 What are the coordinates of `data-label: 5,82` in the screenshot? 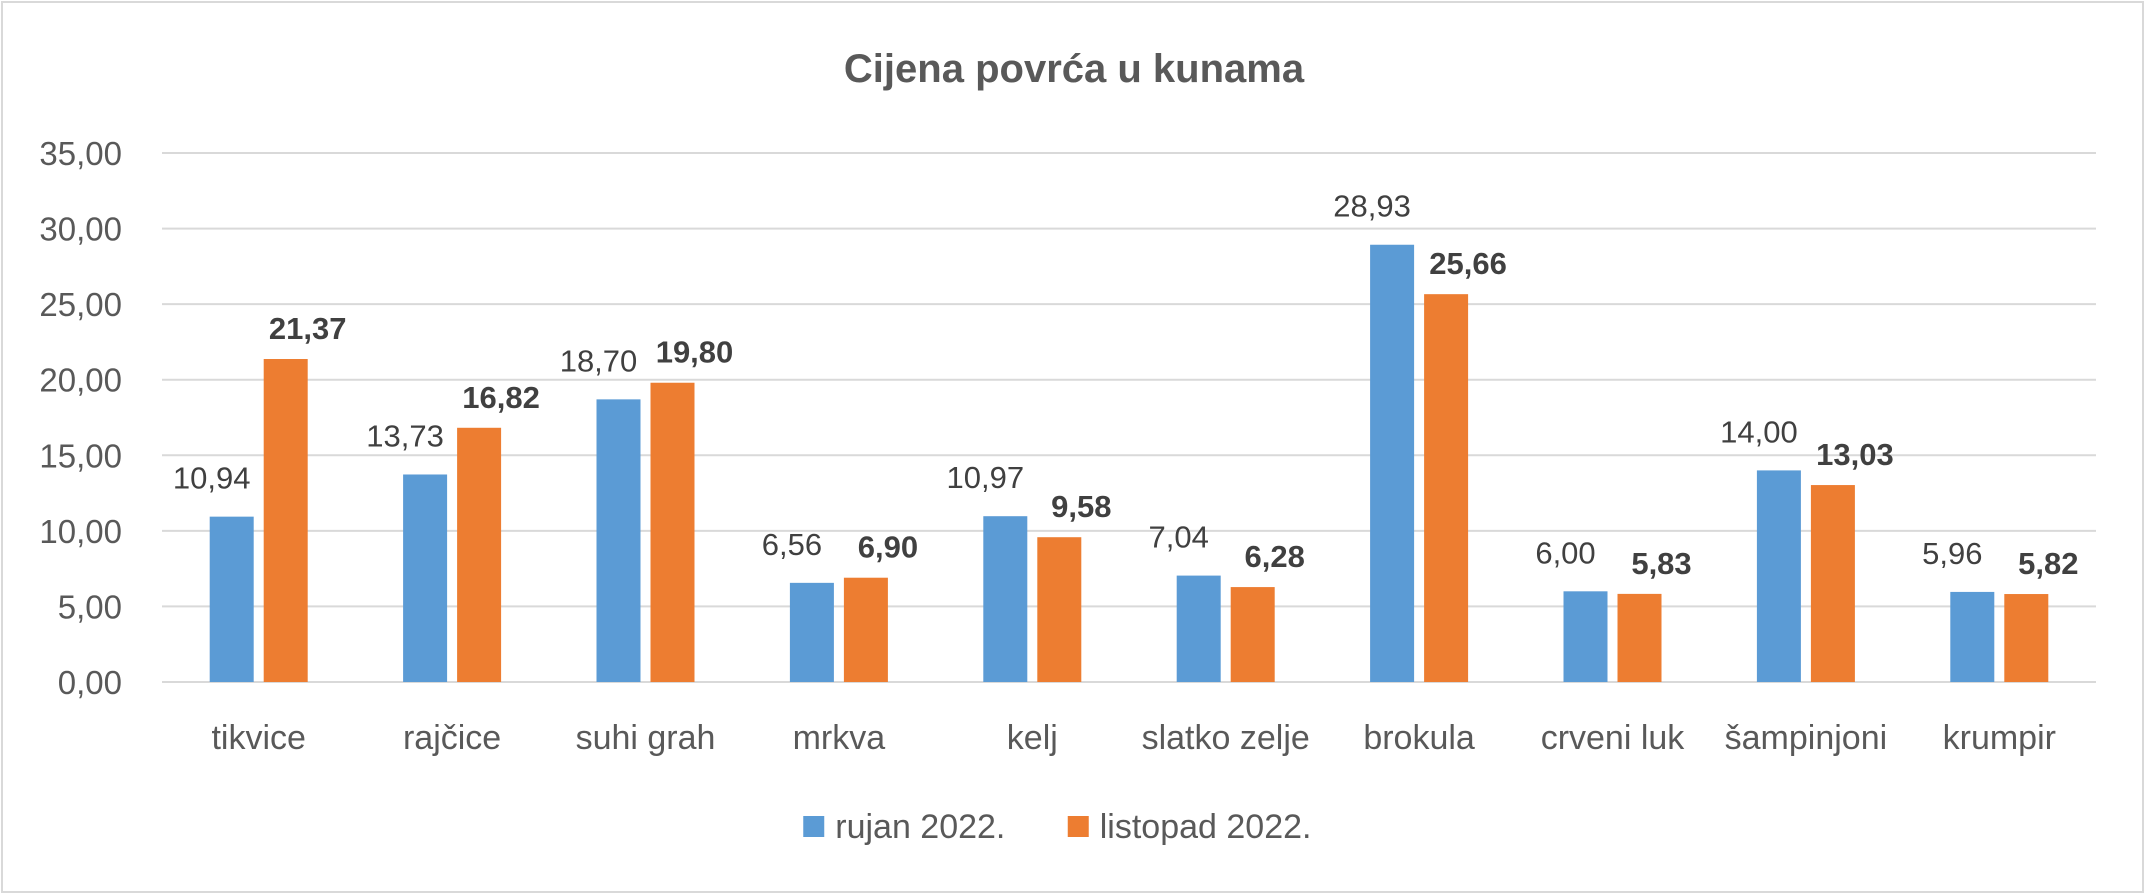 It's located at (2048, 563).